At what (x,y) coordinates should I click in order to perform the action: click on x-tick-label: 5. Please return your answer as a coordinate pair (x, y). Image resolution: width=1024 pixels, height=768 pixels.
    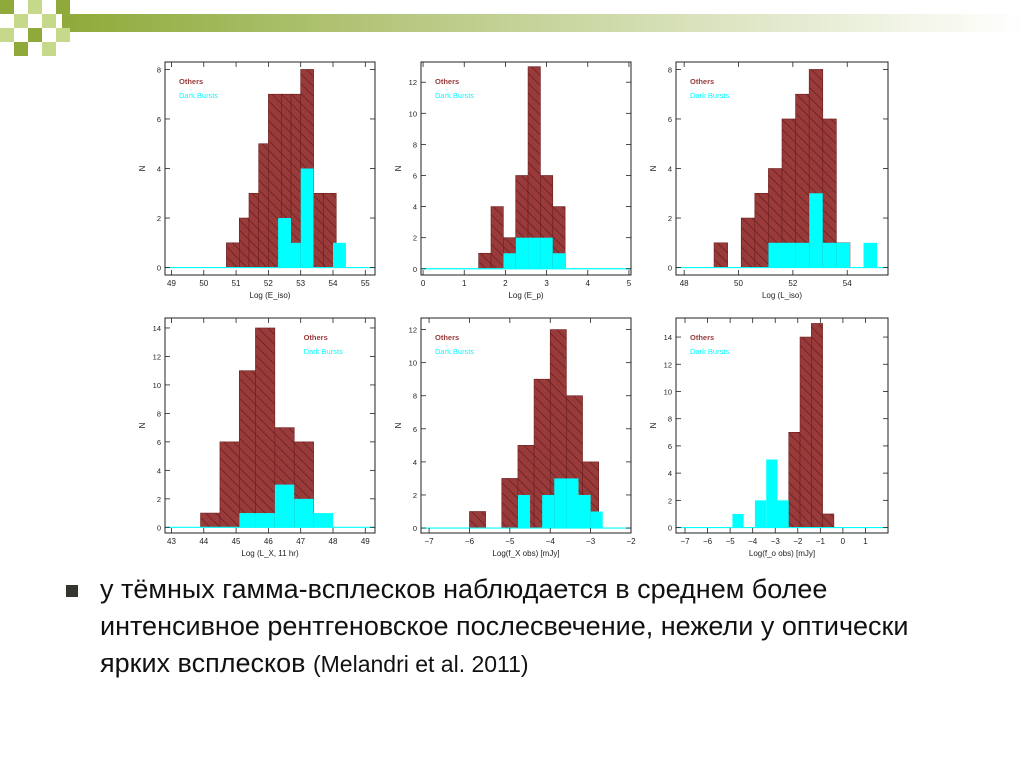
    Looking at the image, I should click on (629, 283).